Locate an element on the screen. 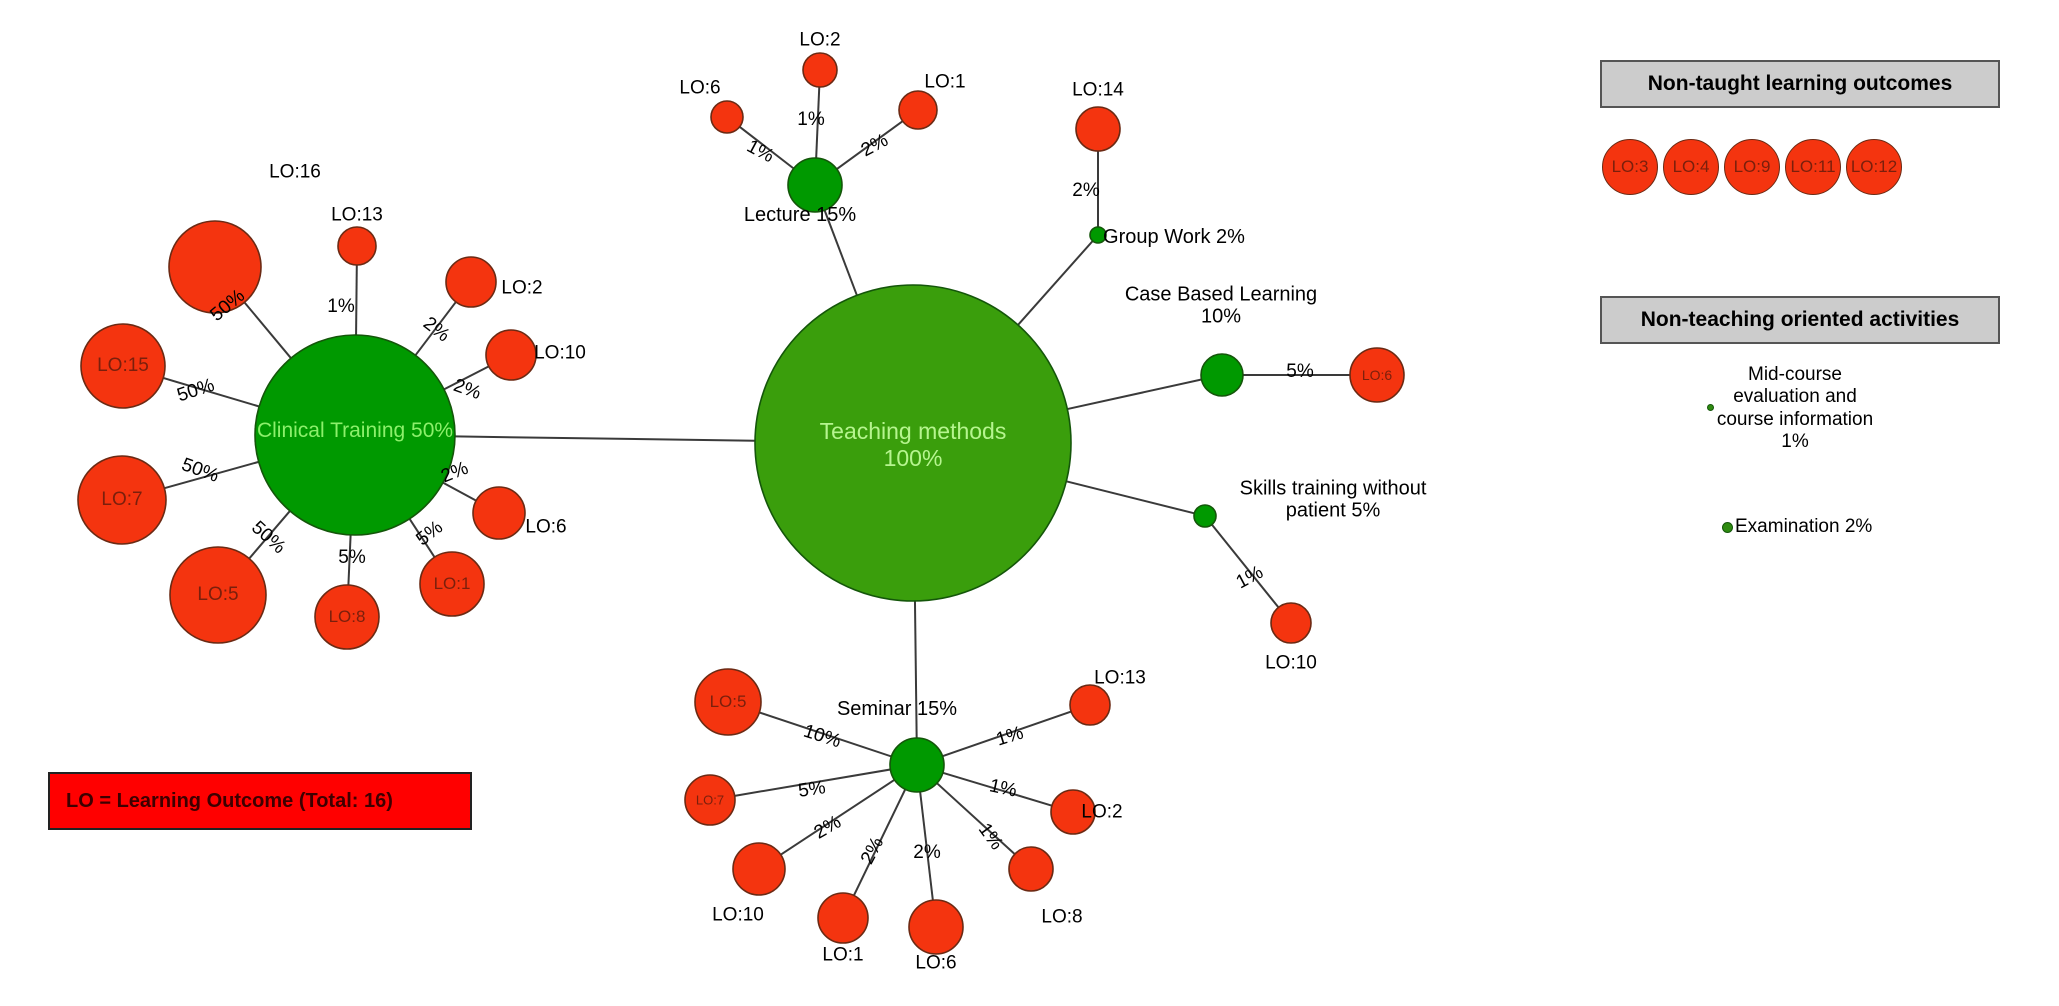 The image size is (2059, 1006). edge-root-group-work is located at coordinates (1055, 283).